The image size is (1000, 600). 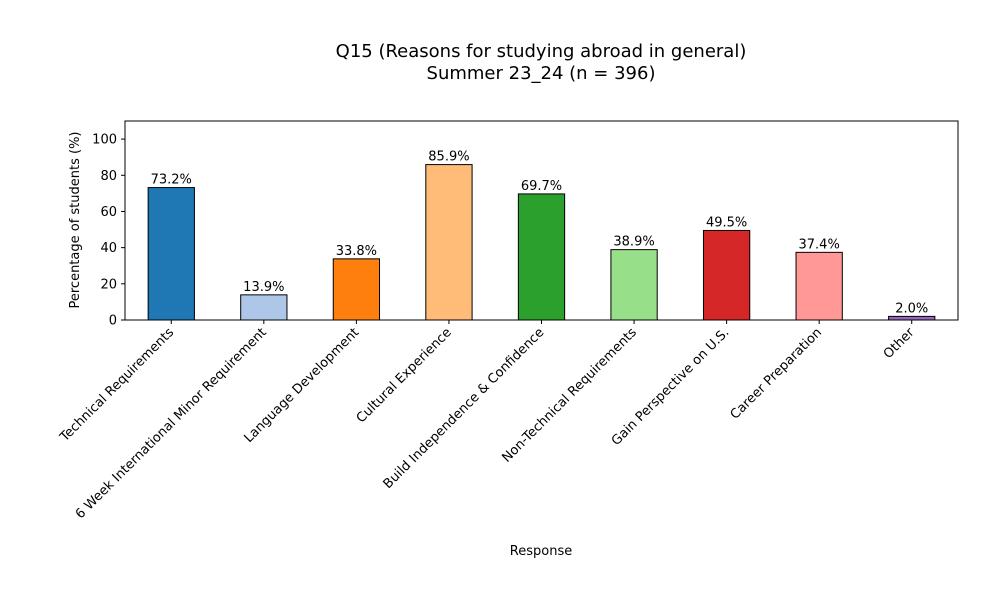 I want to click on bar-value-label: 85.9%, so click(x=448, y=157).